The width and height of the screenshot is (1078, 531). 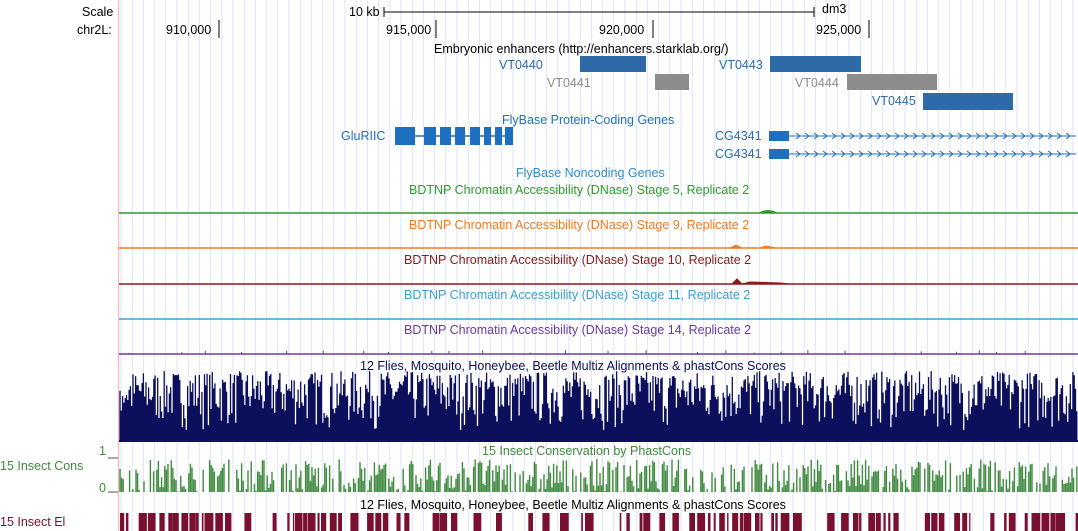 What do you see at coordinates (839, 30) in the screenshot?
I see `ruler-tick-label: 925,000` at bounding box center [839, 30].